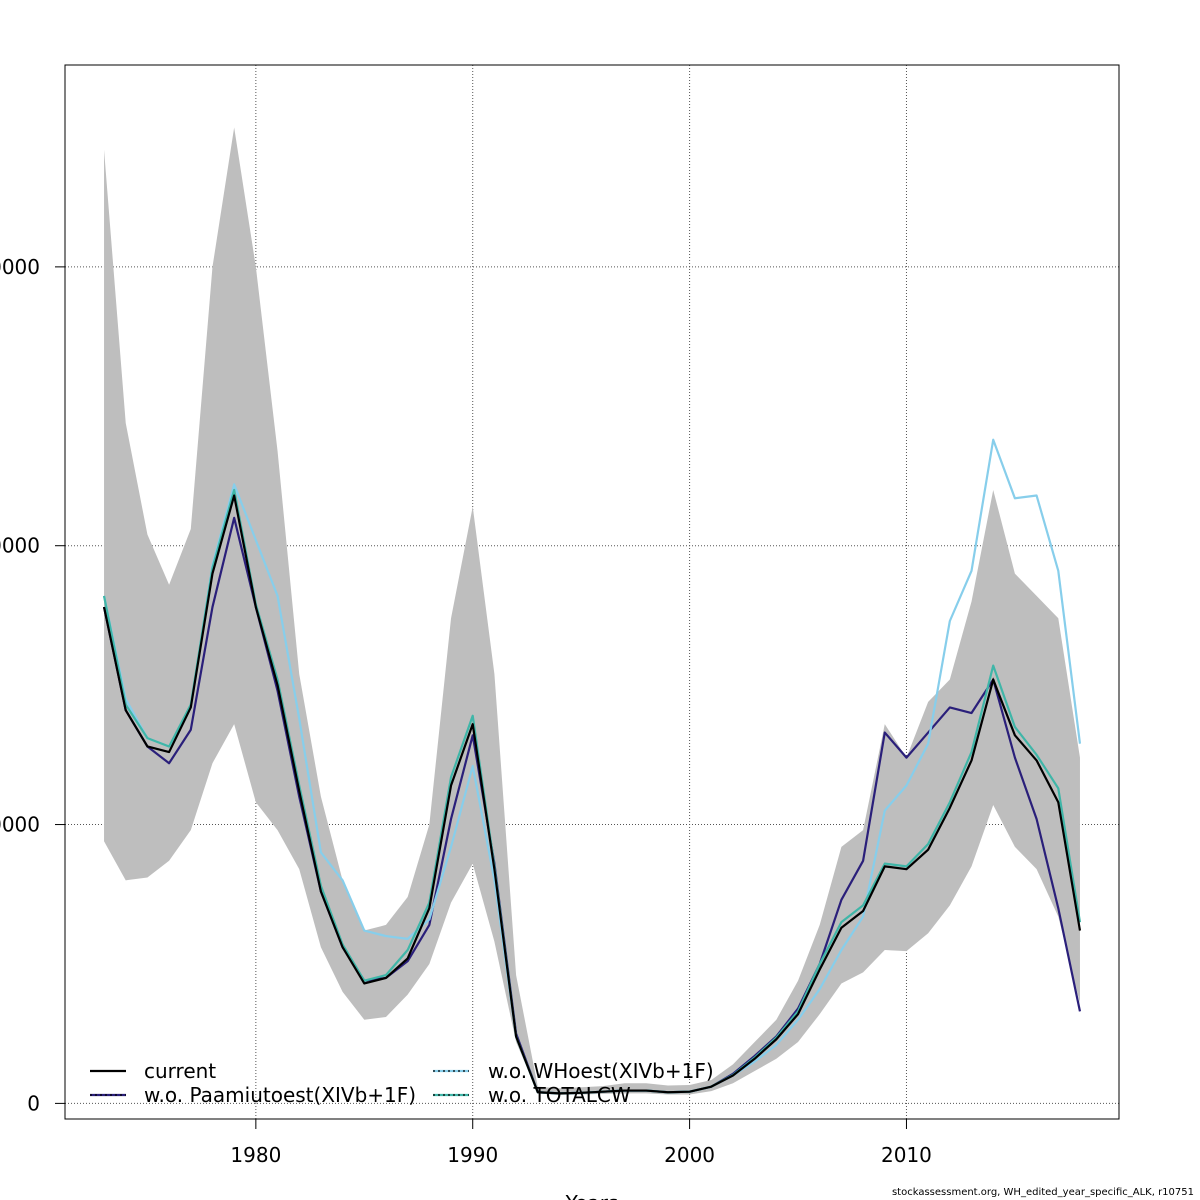 Image resolution: width=1200 pixels, height=1200 pixels. I want to click on x-axis-ticks: 1980 1990 2000 2010, so click(581, 1143).